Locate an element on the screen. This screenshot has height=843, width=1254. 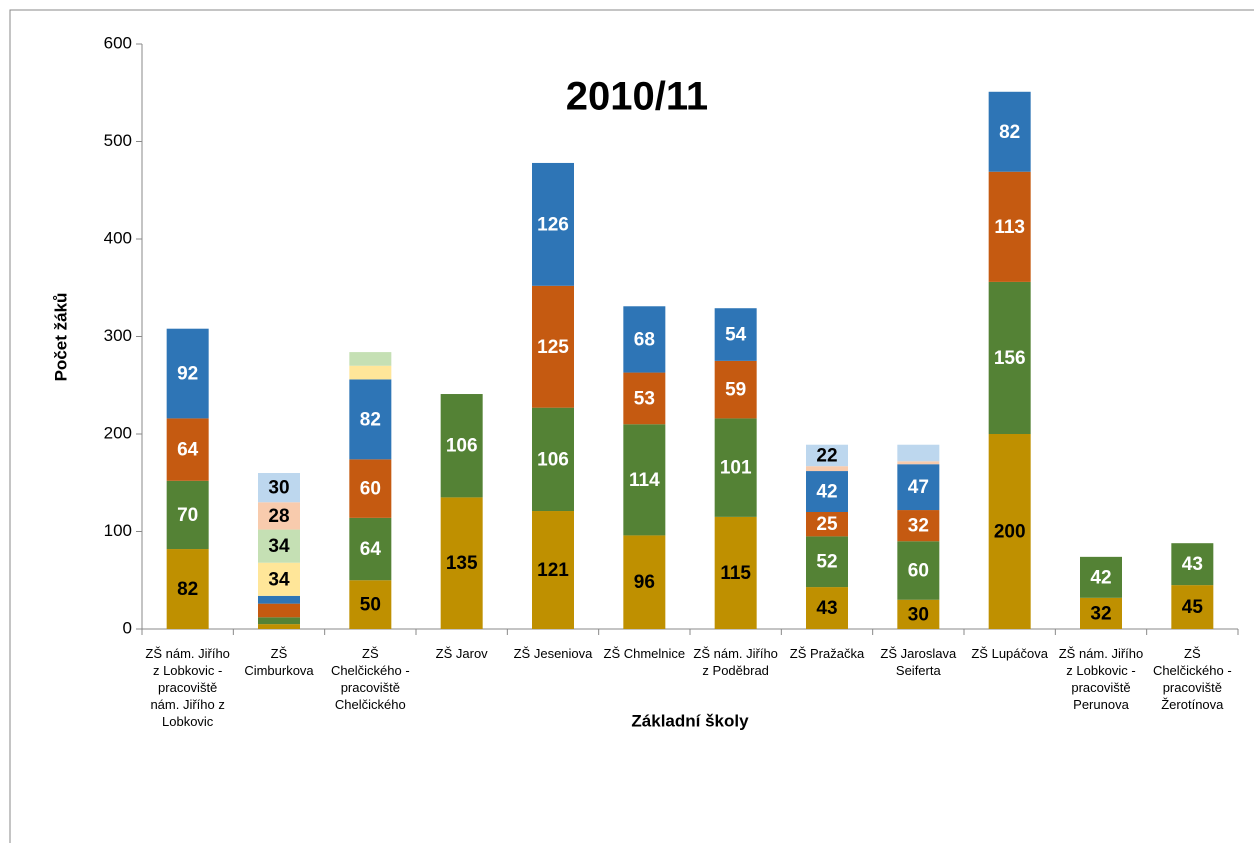
y-tick-label: 0 is located at coordinates (127, 627).